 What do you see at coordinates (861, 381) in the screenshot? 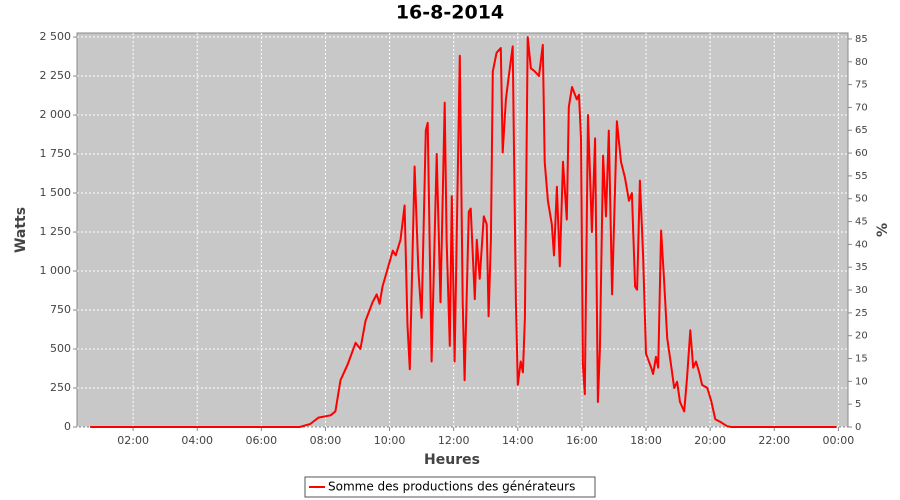
I see `y2-tick-label: 10` at bounding box center [861, 381].